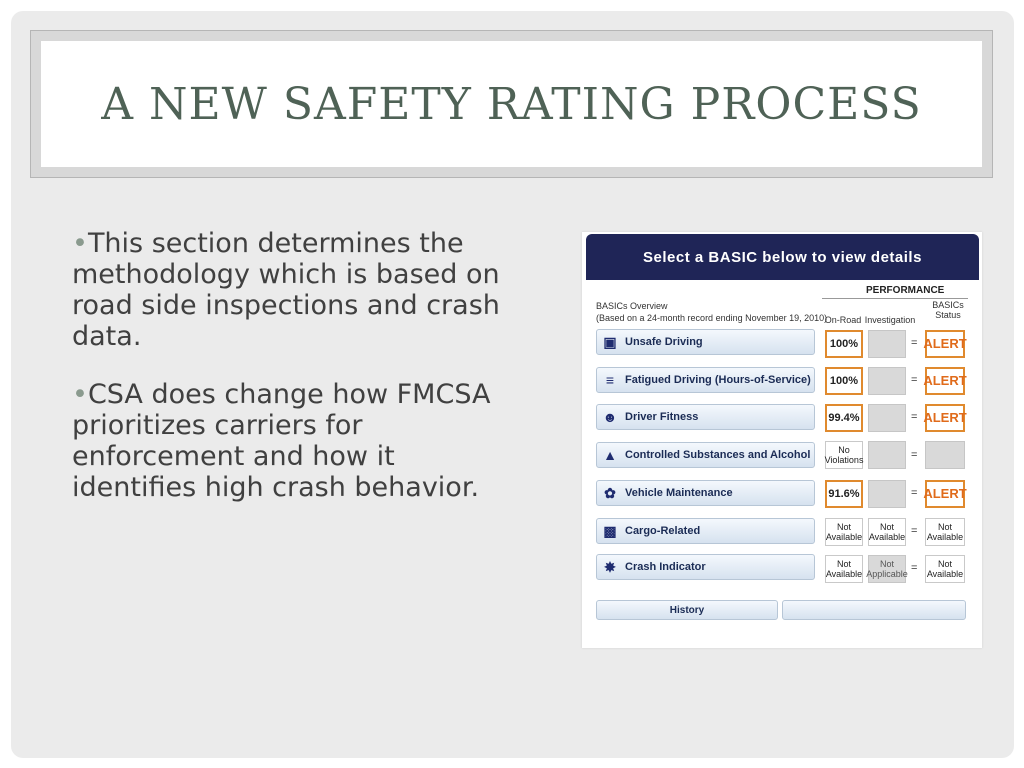 Image resolution: width=1024 pixels, height=768 pixels. I want to click on basic-row-vehicle-maintenance: ✿ Vehicle Maintenance, so click(705, 493).